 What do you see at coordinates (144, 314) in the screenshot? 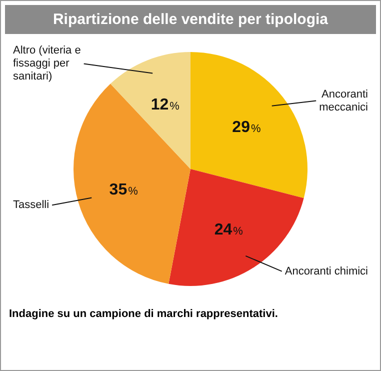
I see `text: Indagine su un campione di marchi rappresentativi.` at bounding box center [144, 314].